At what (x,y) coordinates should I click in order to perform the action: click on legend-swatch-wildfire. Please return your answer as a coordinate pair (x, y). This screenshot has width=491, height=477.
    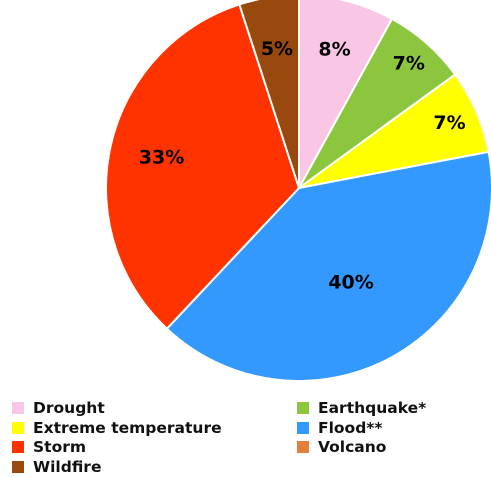
    Looking at the image, I should click on (18, 466).